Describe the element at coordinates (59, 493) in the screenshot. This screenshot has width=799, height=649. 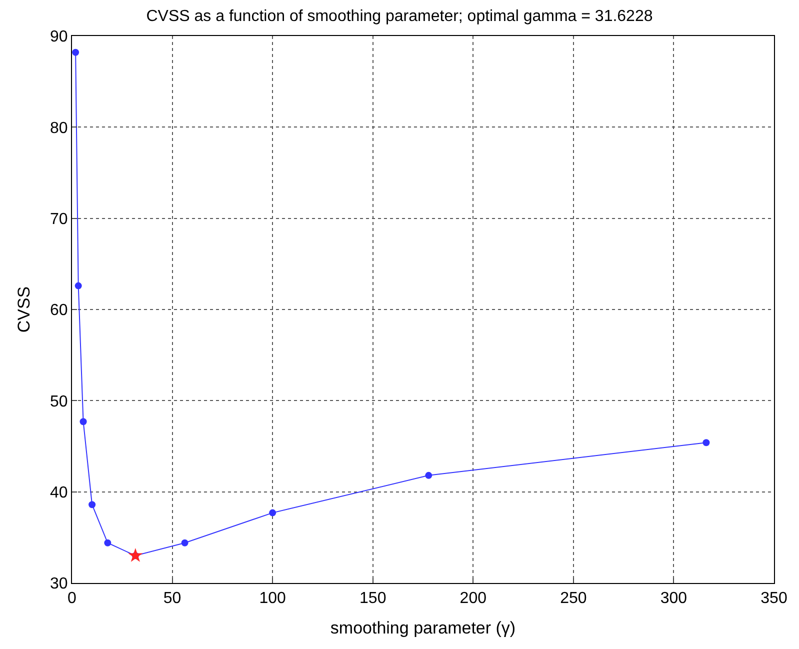
I see `y-tick-label: 40` at that location.